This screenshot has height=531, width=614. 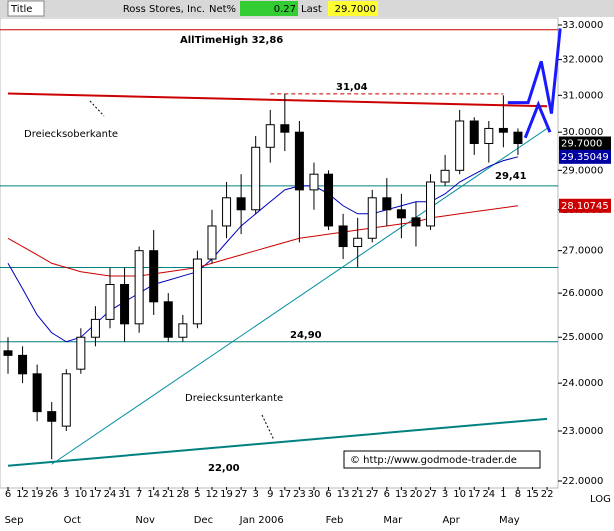 What do you see at coordinates (582, 132) in the screenshot?
I see `y-tick-label: 30.0000` at bounding box center [582, 132].